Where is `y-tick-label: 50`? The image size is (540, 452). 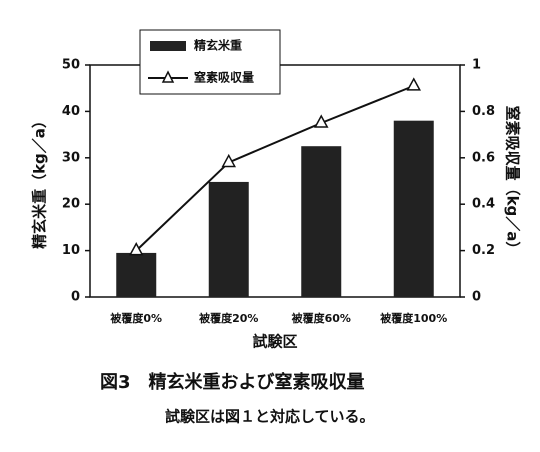
y-tick-label: 50 is located at coordinates (71, 65).